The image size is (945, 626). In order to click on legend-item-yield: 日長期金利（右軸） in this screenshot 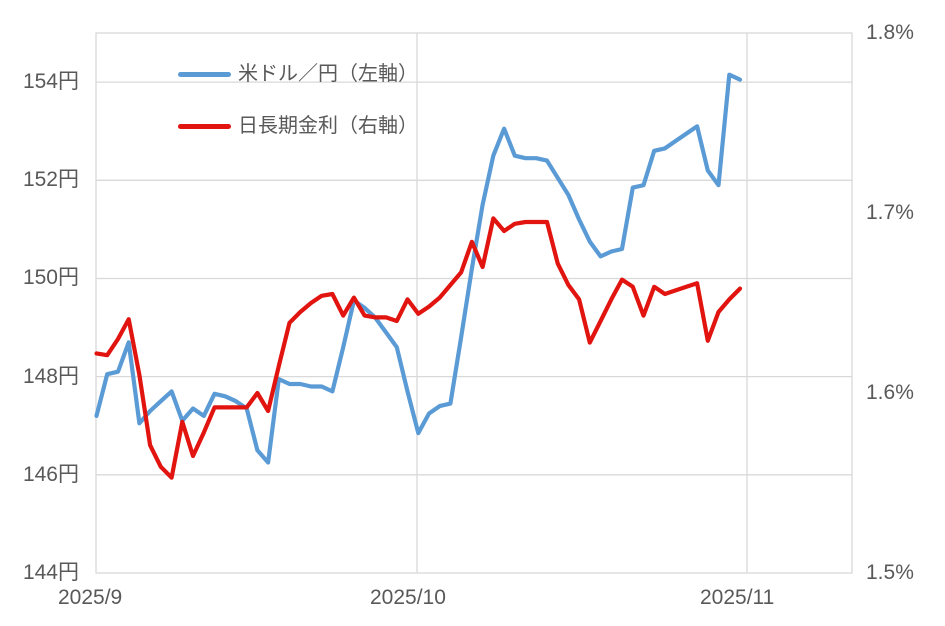, I will do `click(298, 126)`.